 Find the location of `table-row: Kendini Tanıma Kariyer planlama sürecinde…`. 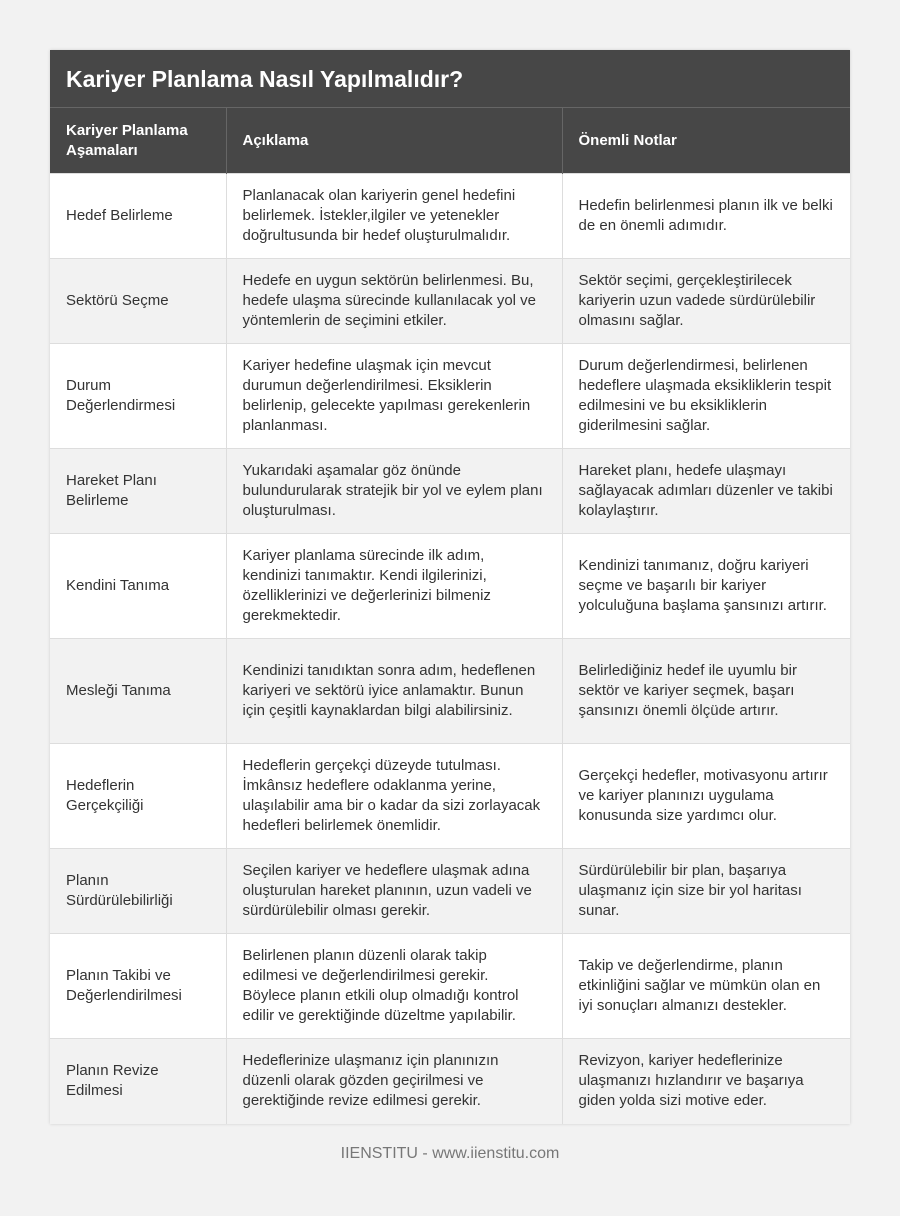

table-row: Kendini Tanıma Kariyer planlama sürecinde… is located at coordinates (450, 586).